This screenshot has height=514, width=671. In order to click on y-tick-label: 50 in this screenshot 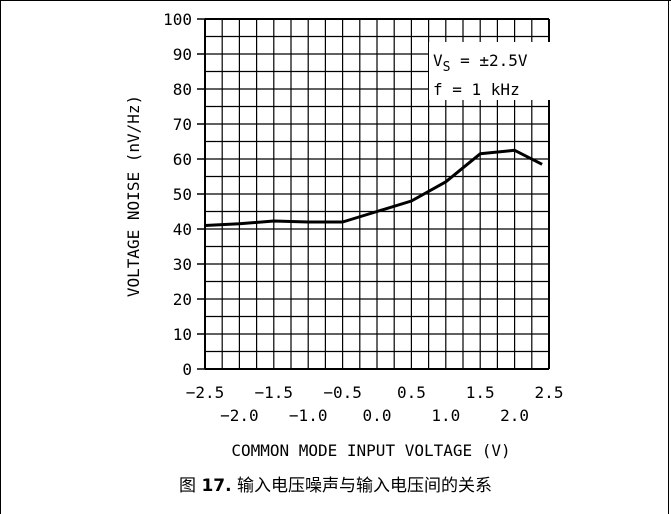, I will do `click(182, 194)`.